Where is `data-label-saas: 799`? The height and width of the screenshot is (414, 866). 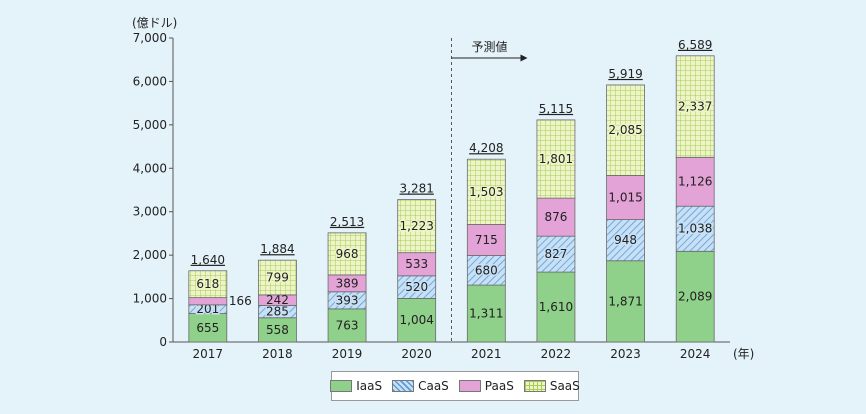 data-label-saas: 799 is located at coordinates (277, 278).